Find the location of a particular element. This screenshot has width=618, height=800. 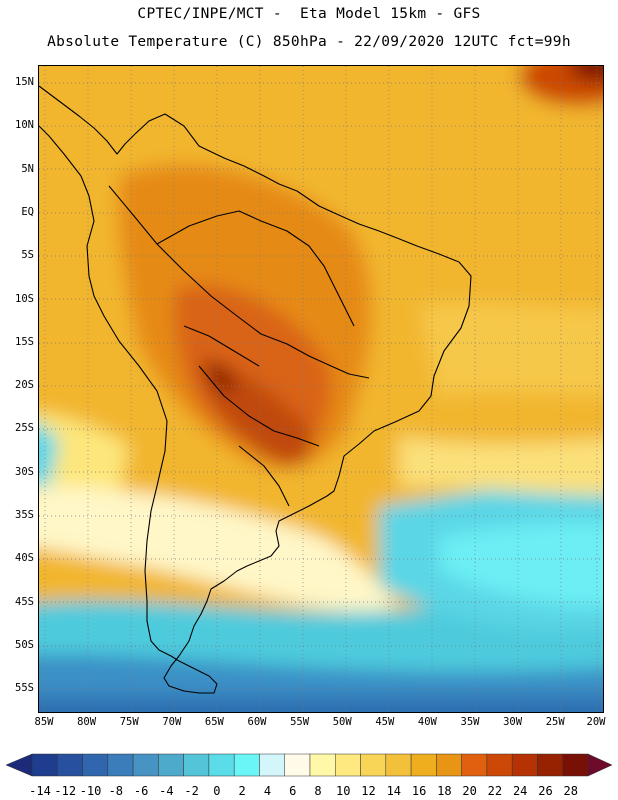

lat-label: 20S is located at coordinates (24, 385).